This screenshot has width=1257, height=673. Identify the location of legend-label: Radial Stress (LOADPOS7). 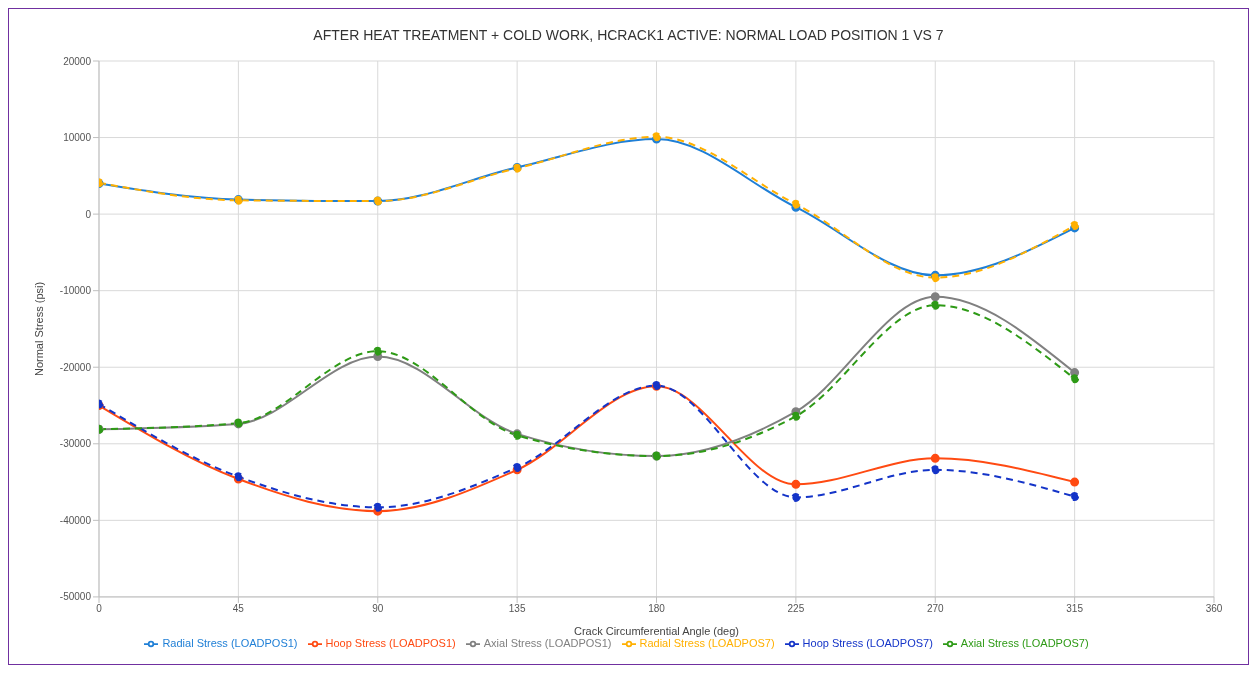
(707, 642).